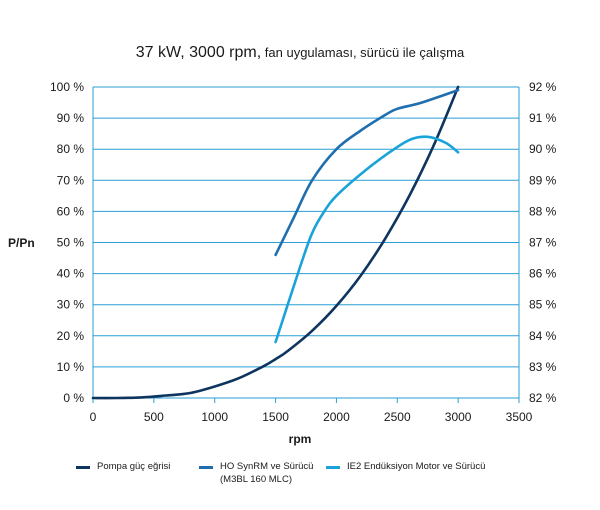 The width and height of the screenshot is (600, 510). Describe the element at coordinates (458, 417) in the screenshot. I see `x-tick-label: 3000` at that location.